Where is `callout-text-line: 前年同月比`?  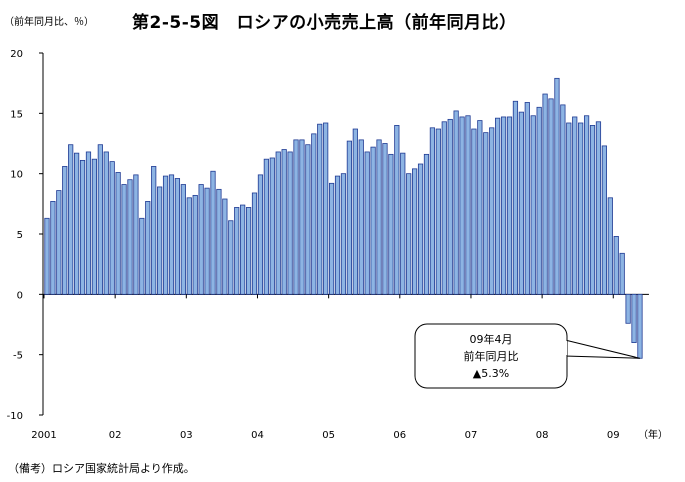 callout-text-line: 前年同月比 is located at coordinates (491, 356).